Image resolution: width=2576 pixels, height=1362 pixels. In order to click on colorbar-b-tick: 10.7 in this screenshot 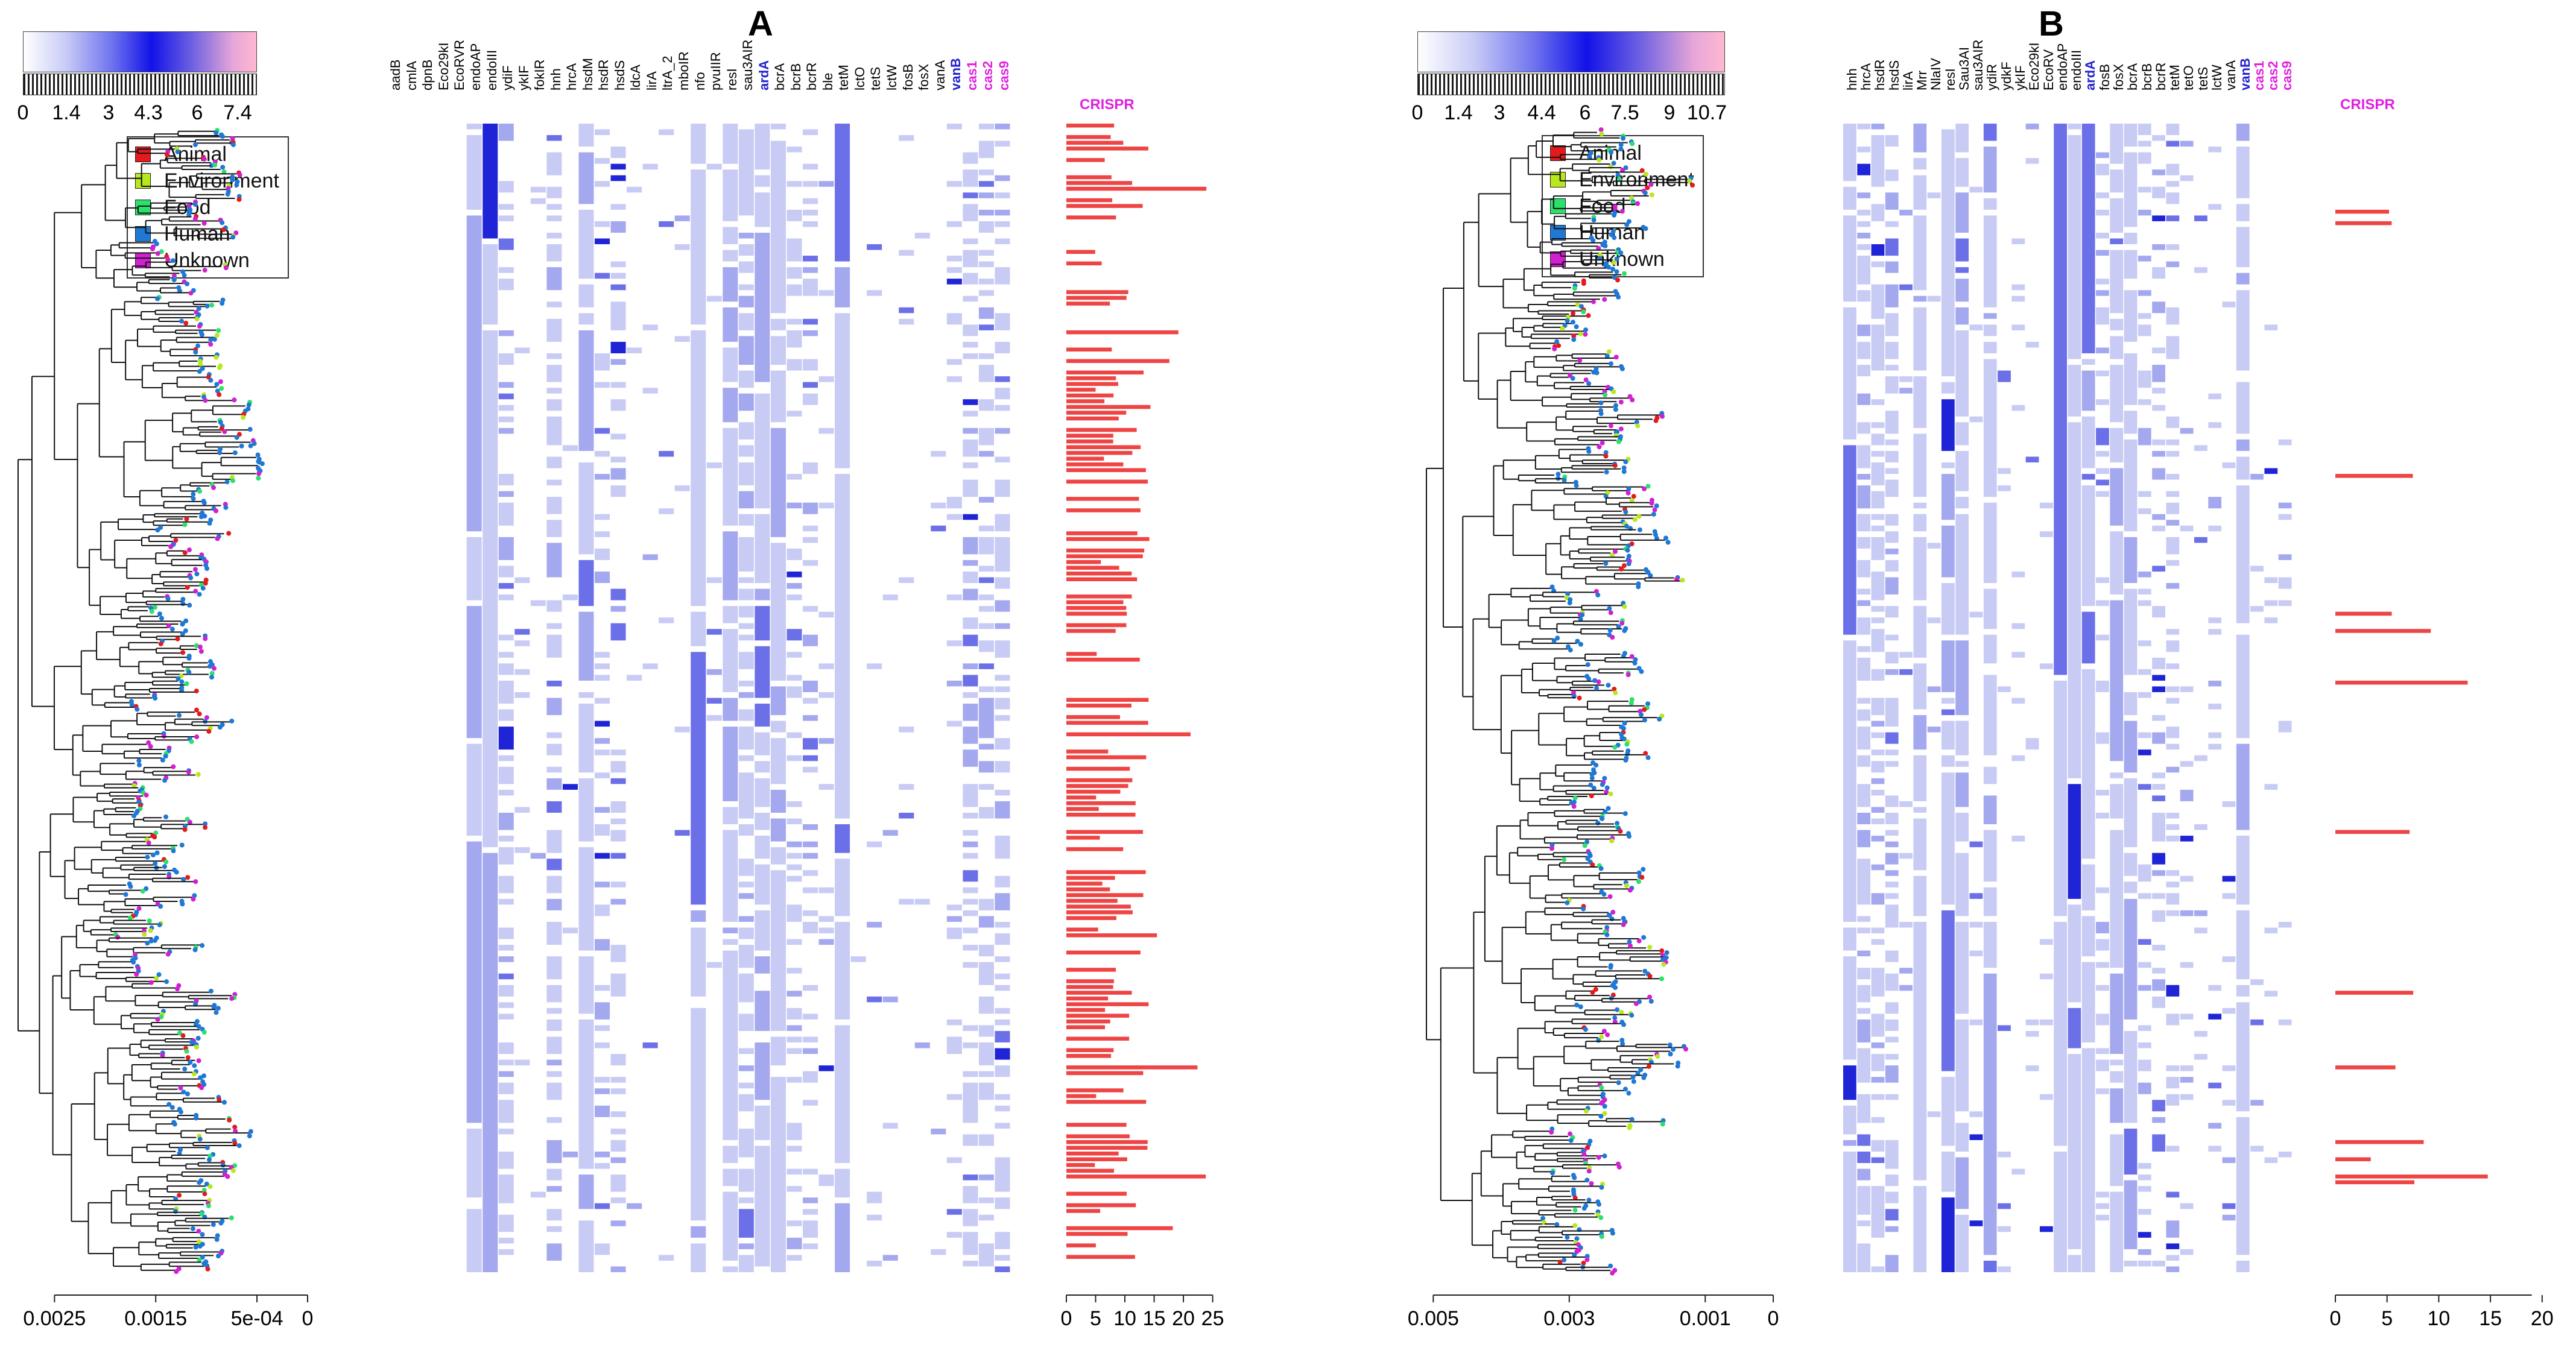, I will do `click(1706, 112)`.